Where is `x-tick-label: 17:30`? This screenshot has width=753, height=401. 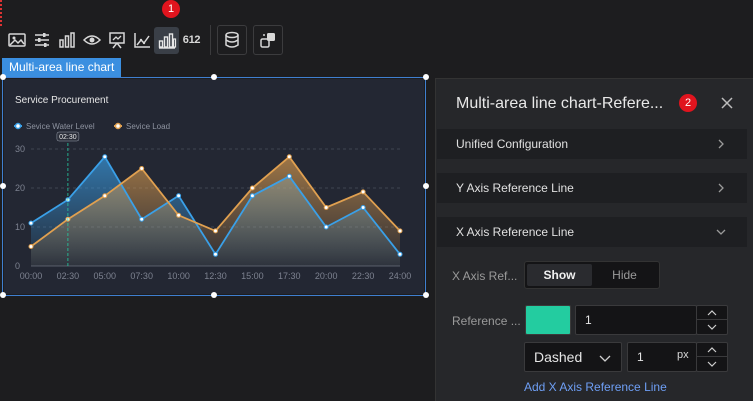 x-tick-label: 17:30 is located at coordinates (289, 276).